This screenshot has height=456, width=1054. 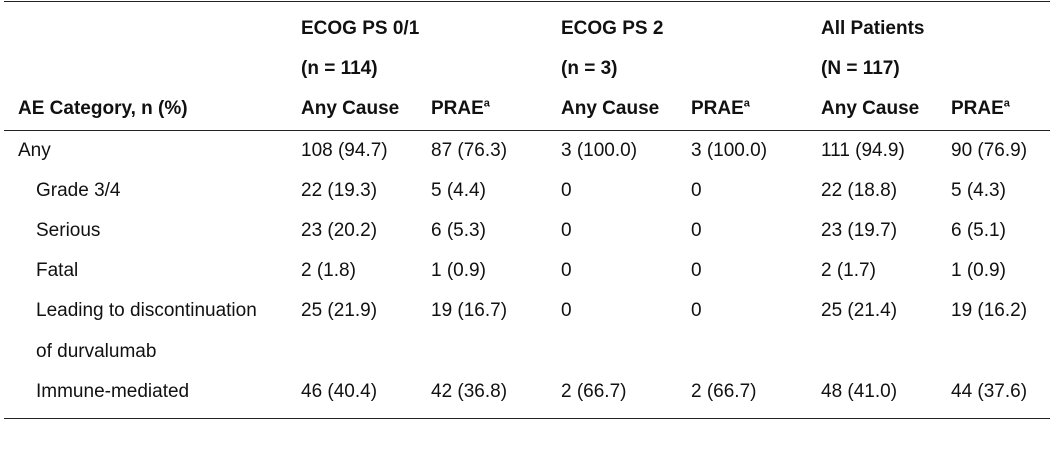 What do you see at coordinates (469, 391) in the screenshot?
I see `table-cell: 42 (36.8)` at bounding box center [469, 391].